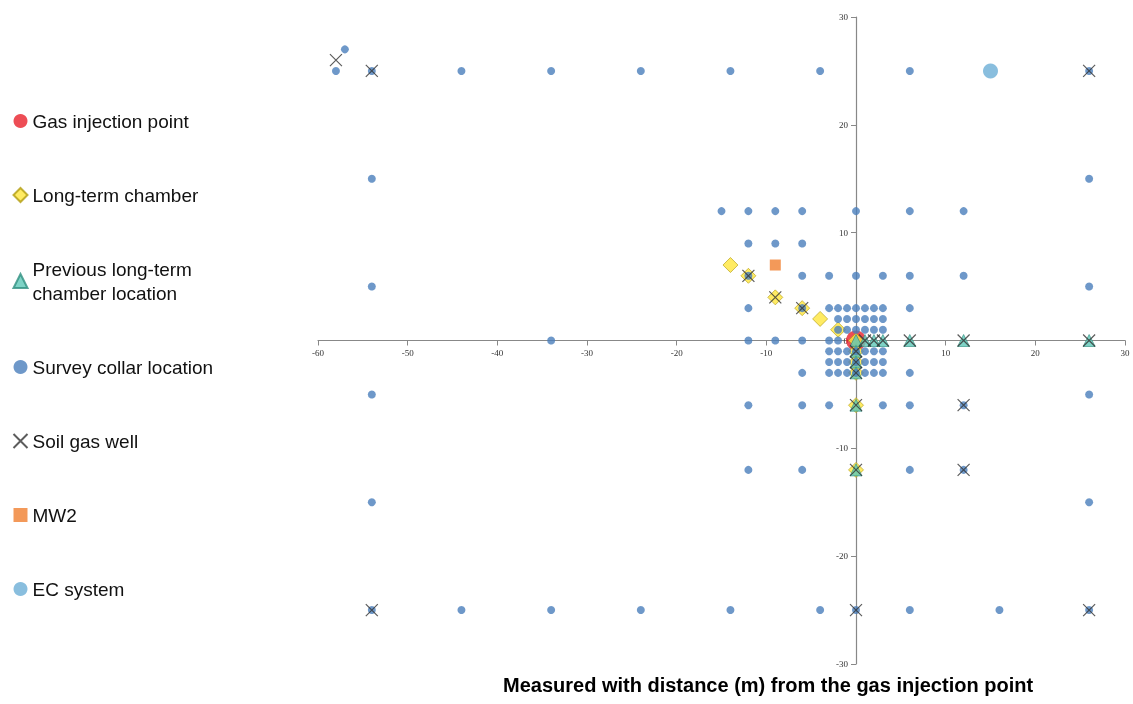  I want to click on legend-label: Soil gas well, so click(85, 441).